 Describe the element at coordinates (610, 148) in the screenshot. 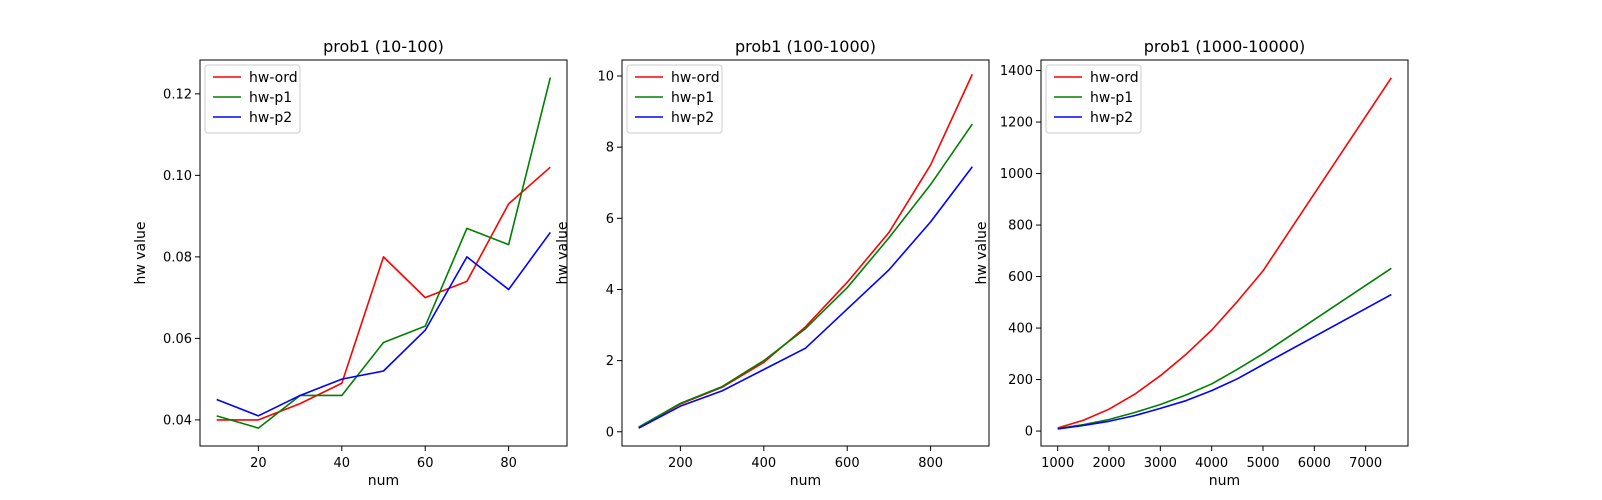

I see `y-tick-label: 8` at that location.